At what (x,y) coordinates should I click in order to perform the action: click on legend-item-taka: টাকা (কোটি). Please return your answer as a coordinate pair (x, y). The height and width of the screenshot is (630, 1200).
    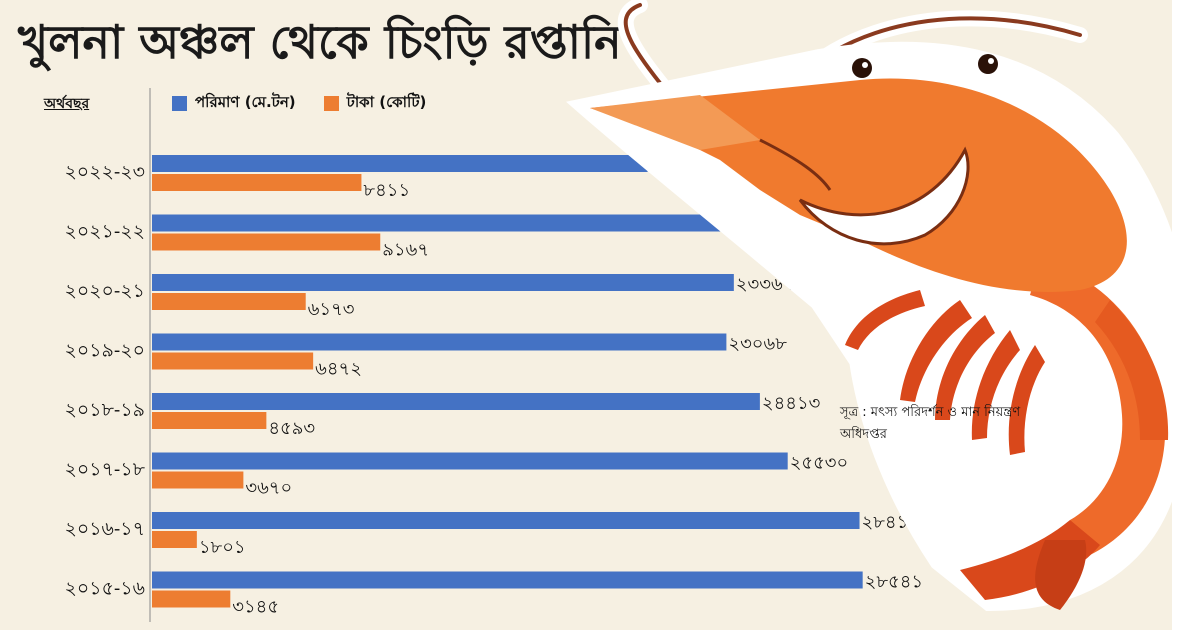
    Looking at the image, I should click on (375, 103).